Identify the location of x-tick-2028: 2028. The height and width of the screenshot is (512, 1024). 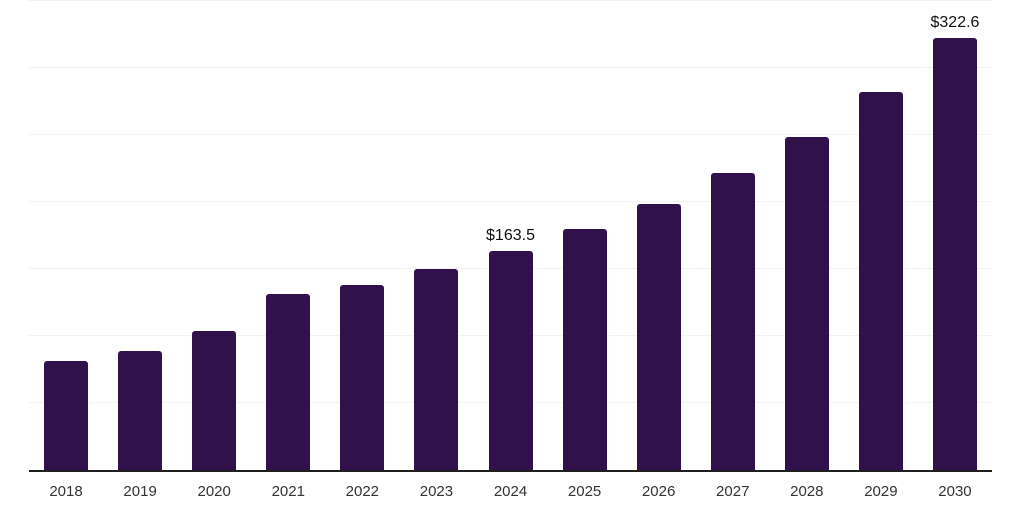
(807, 491).